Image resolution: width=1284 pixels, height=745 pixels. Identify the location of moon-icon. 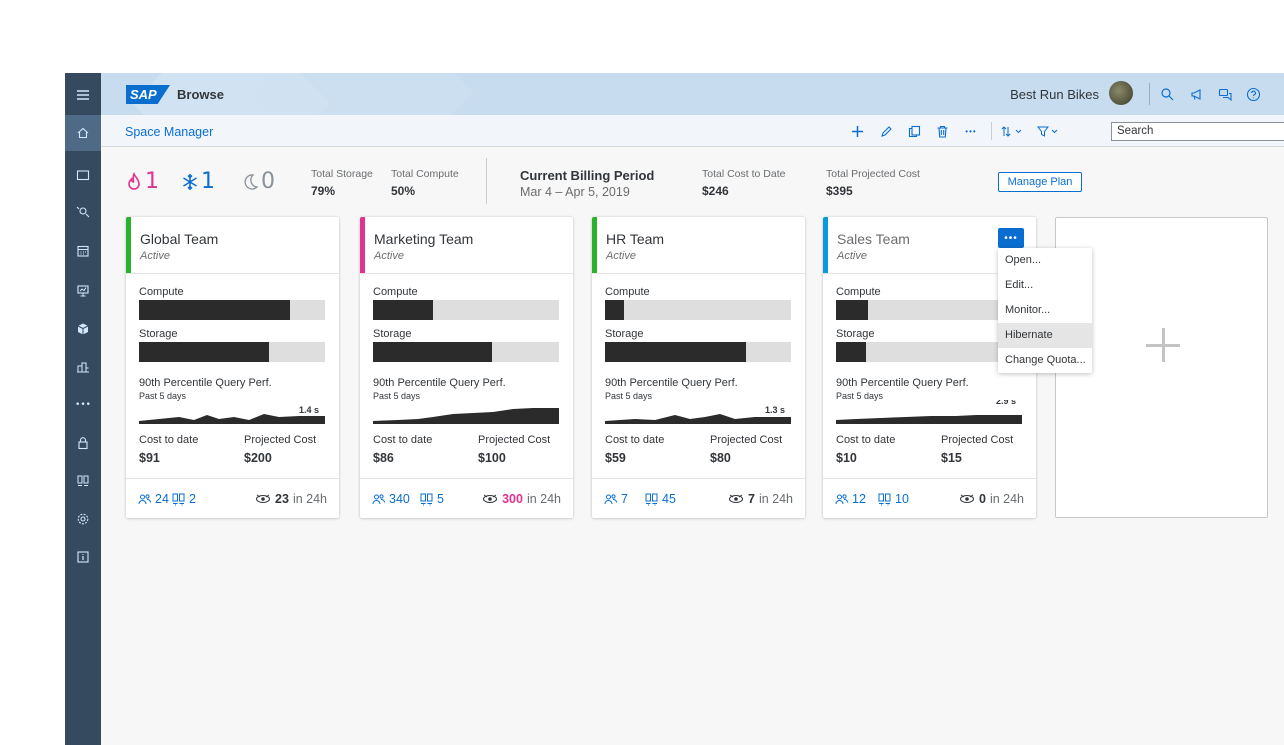
(251, 181).